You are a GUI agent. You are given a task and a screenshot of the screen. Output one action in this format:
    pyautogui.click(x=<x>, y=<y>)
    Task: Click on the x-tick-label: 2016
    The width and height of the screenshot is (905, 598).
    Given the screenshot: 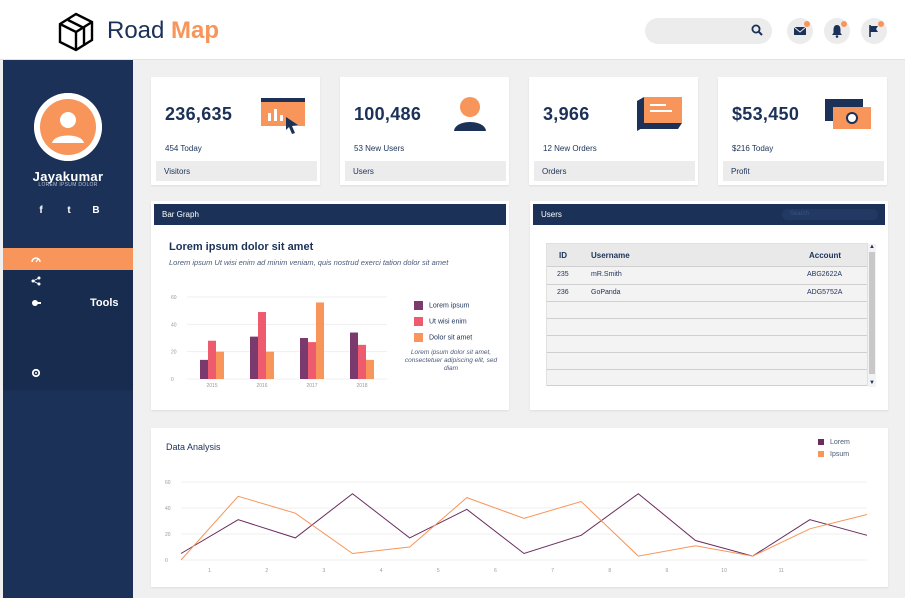 What is the action you would take?
    pyautogui.click(x=261, y=386)
    